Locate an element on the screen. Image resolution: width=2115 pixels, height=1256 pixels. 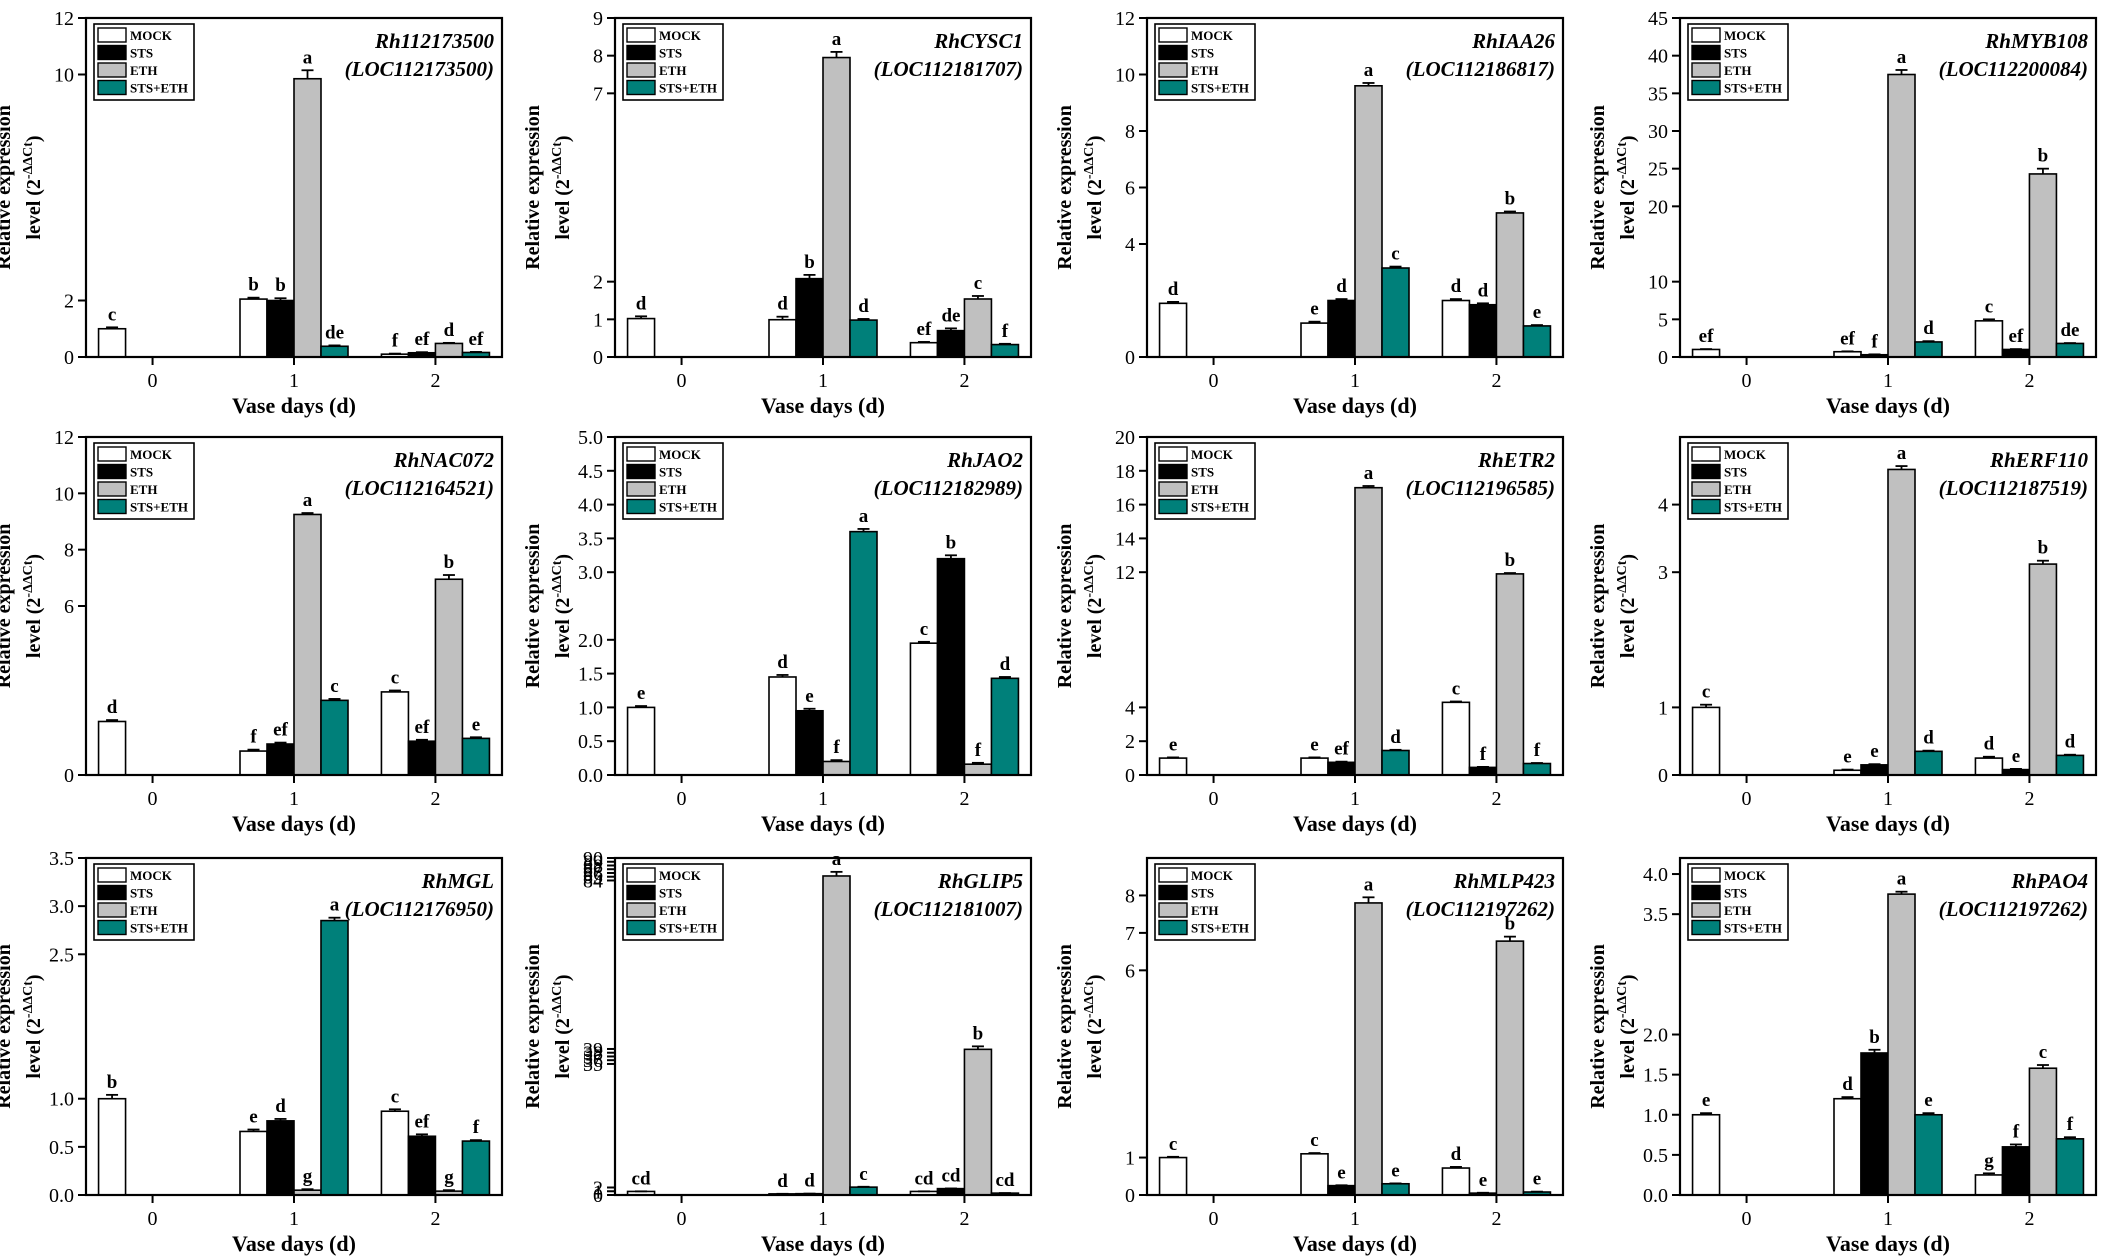
y-tick-label: 89 is located at coordinates (593, 863).